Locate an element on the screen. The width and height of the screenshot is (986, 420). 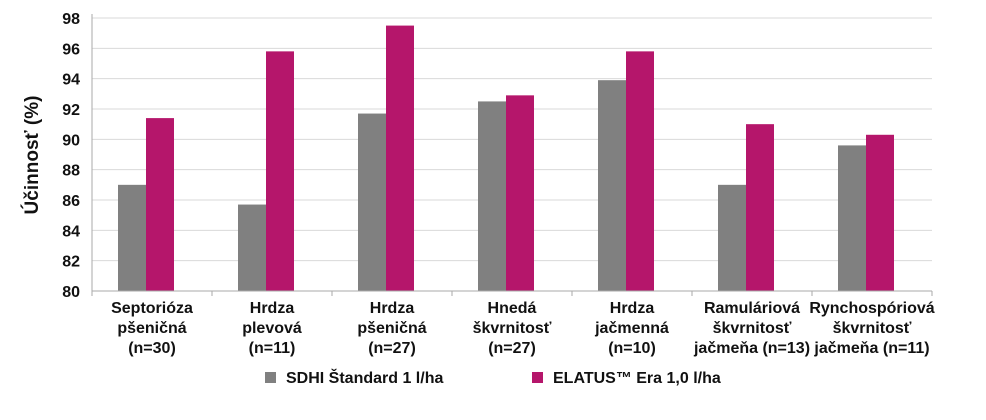
y-tick-label: 86 is located at coordinates (71, 201).